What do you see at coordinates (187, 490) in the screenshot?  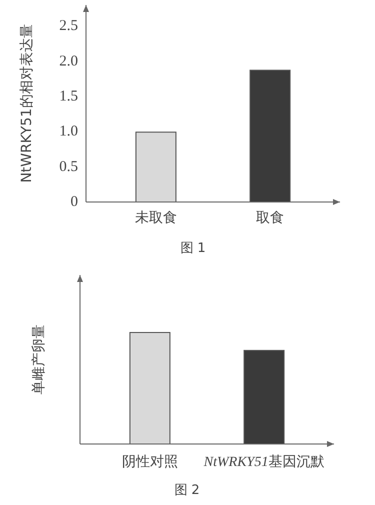 I see `text: 图 2` at bounding box center [187, 490].